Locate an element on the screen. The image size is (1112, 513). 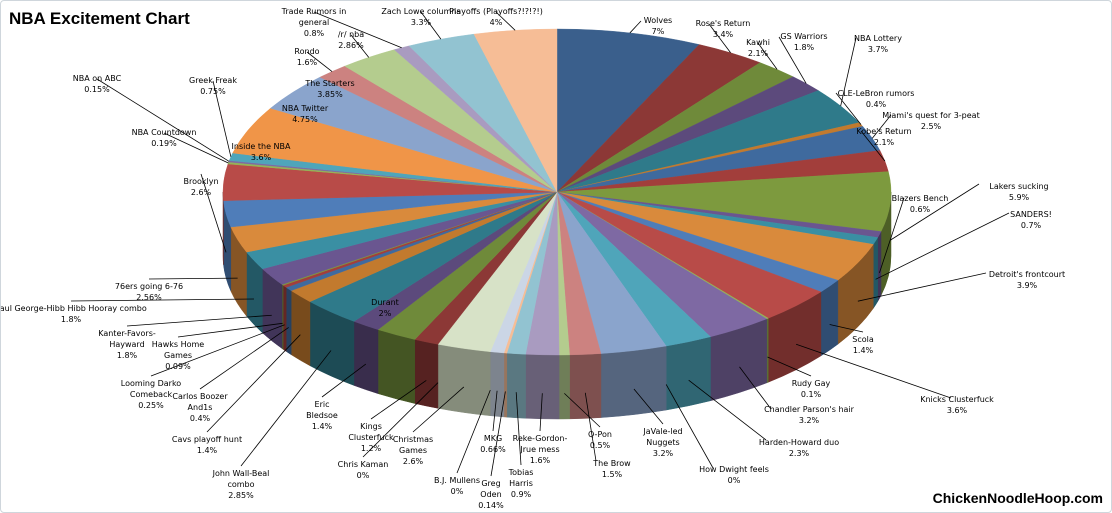
data-label-value: 2.86% is located at coordinates (351, 45).